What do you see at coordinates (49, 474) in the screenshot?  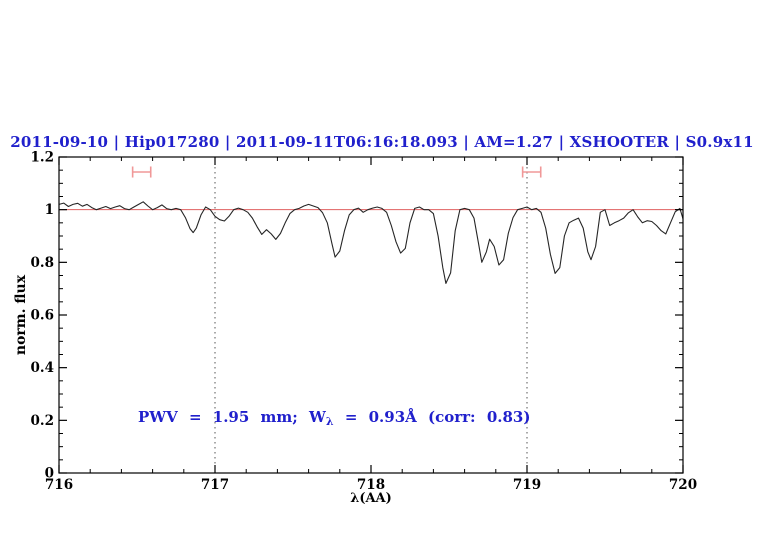 I see `svg-text: 0` at bounding box center [49, 474].